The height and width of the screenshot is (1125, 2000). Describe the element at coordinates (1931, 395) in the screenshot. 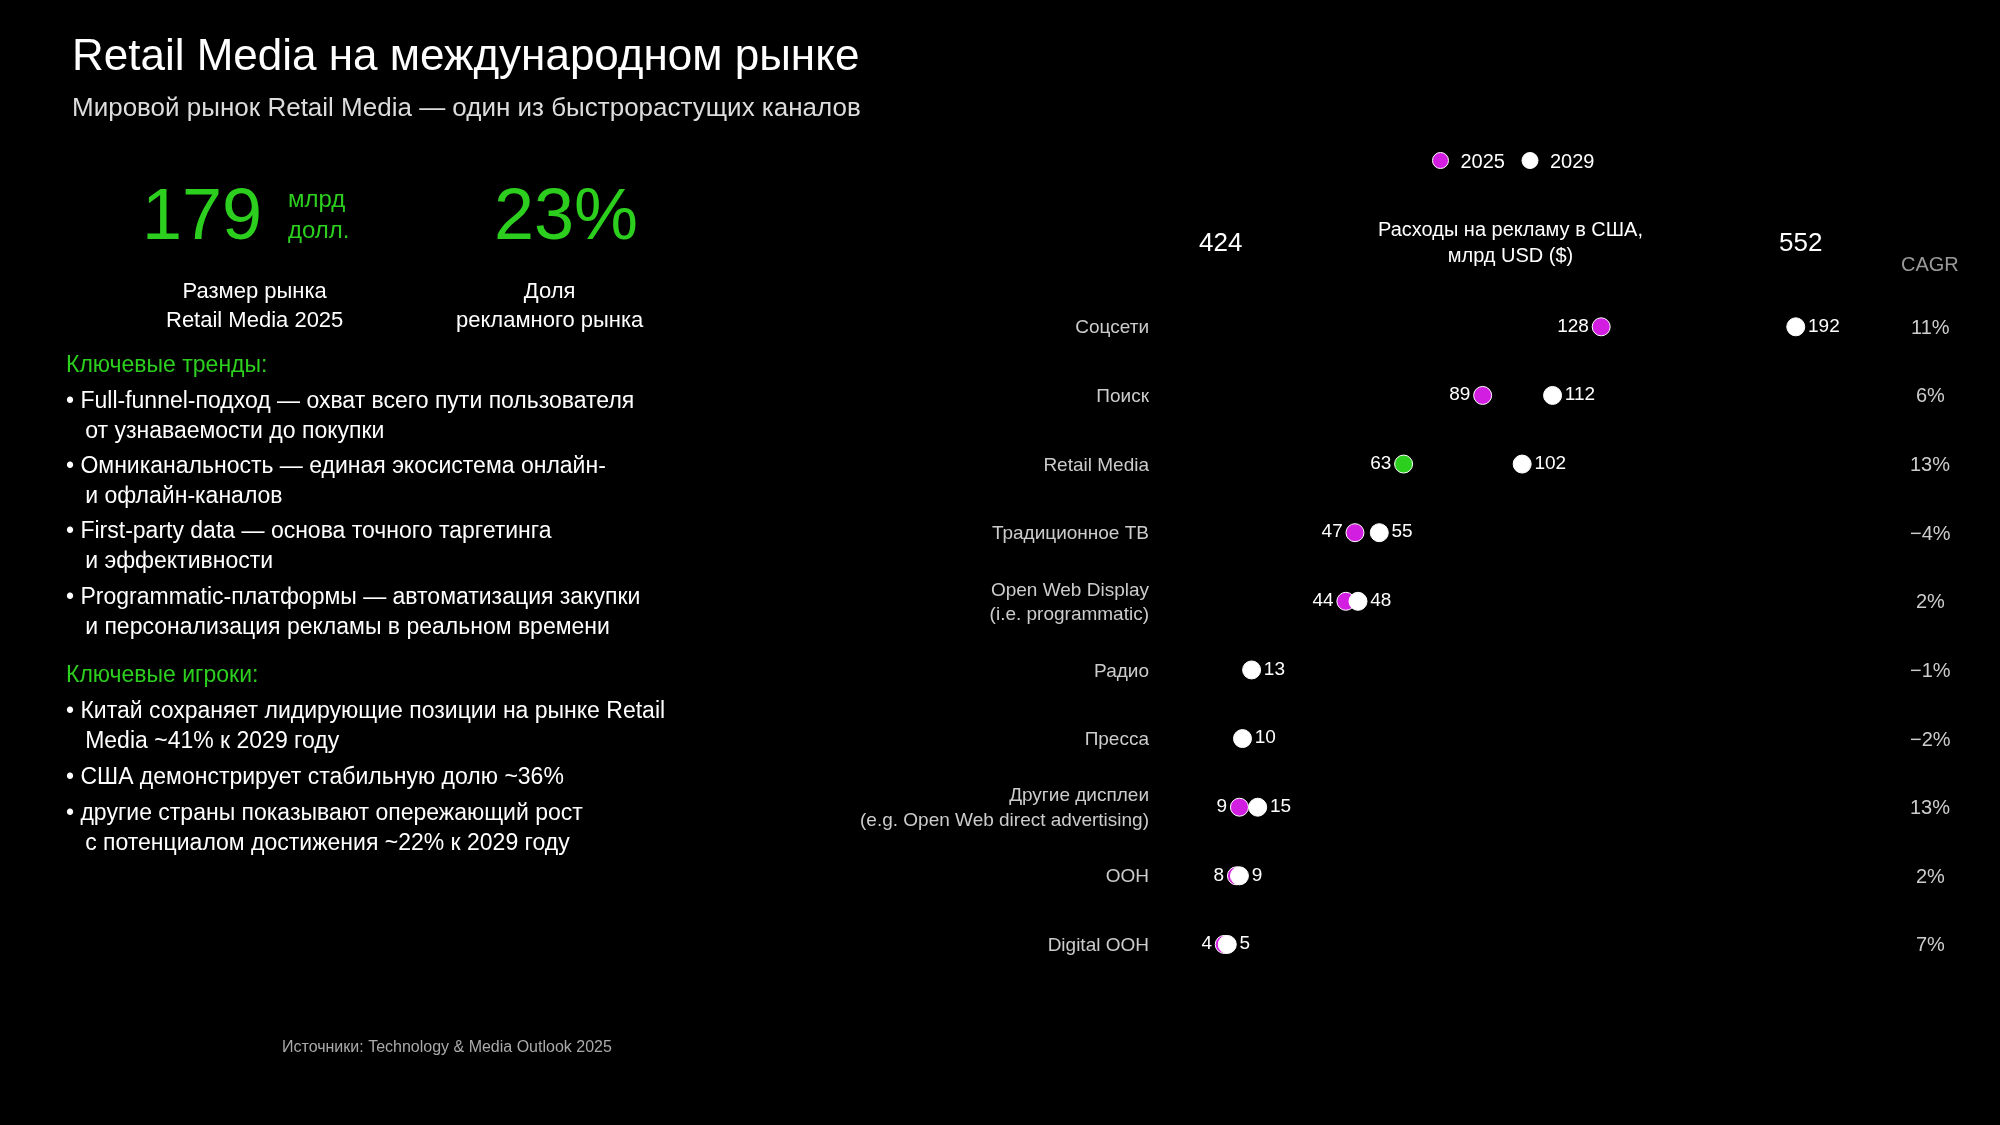

I see `text: 6%` at that location.